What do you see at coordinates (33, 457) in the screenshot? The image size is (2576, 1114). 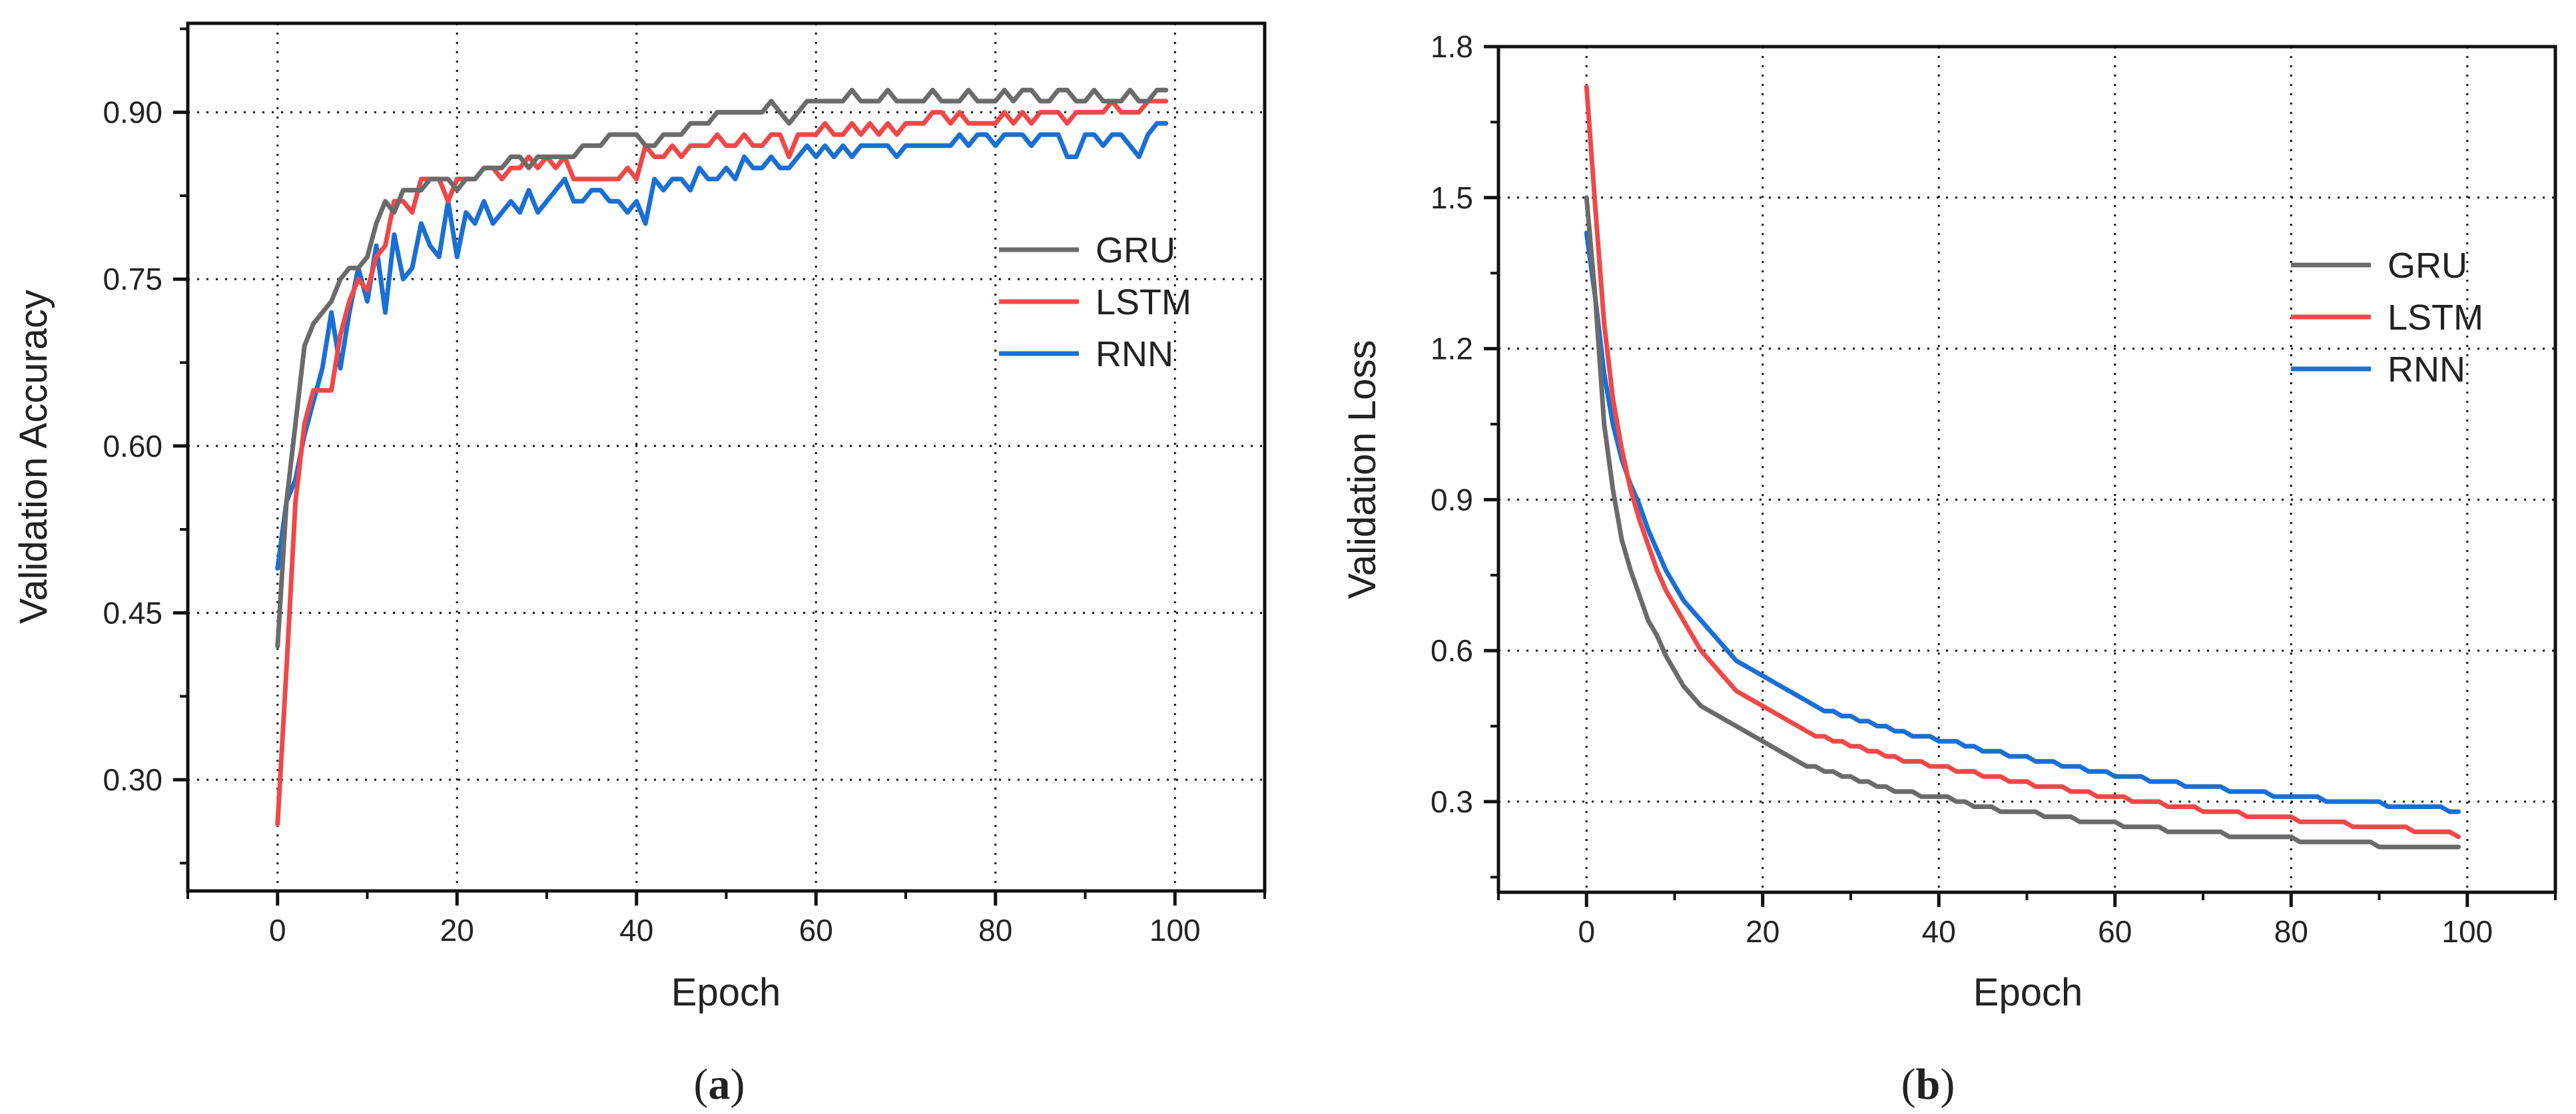 I see `panel-a-y-axis-title: Validation Accuracy` at bounding box center [33, 457].